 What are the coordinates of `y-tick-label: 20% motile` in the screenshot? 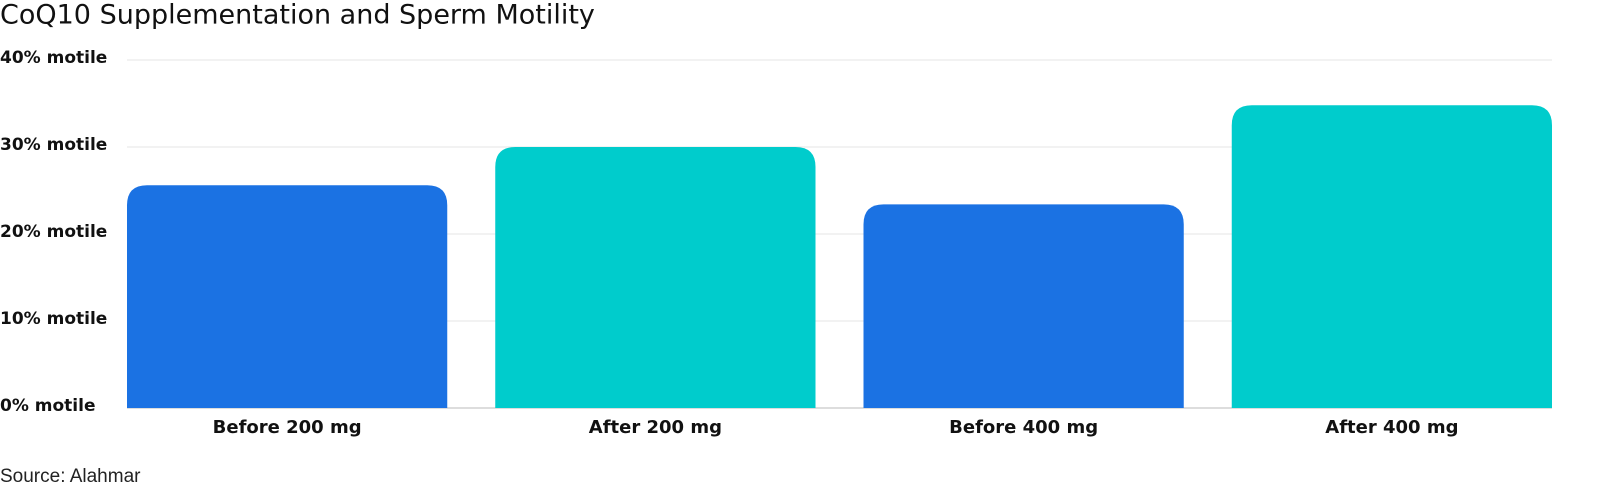 It's located at (53, 232).